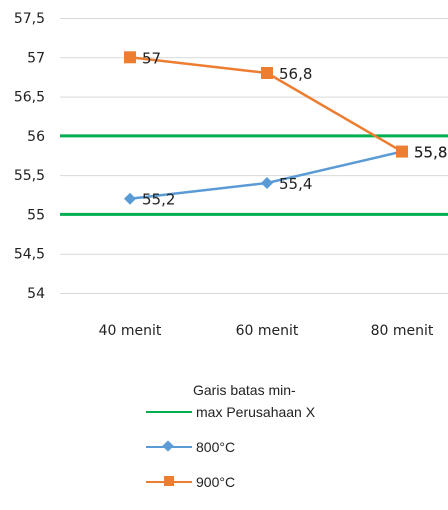 The width and height of the screenshot is (448, 510). Describe the element at coordinates (216, 447) in the screenshot. I see `legend-label-800: 800°C` at that location.